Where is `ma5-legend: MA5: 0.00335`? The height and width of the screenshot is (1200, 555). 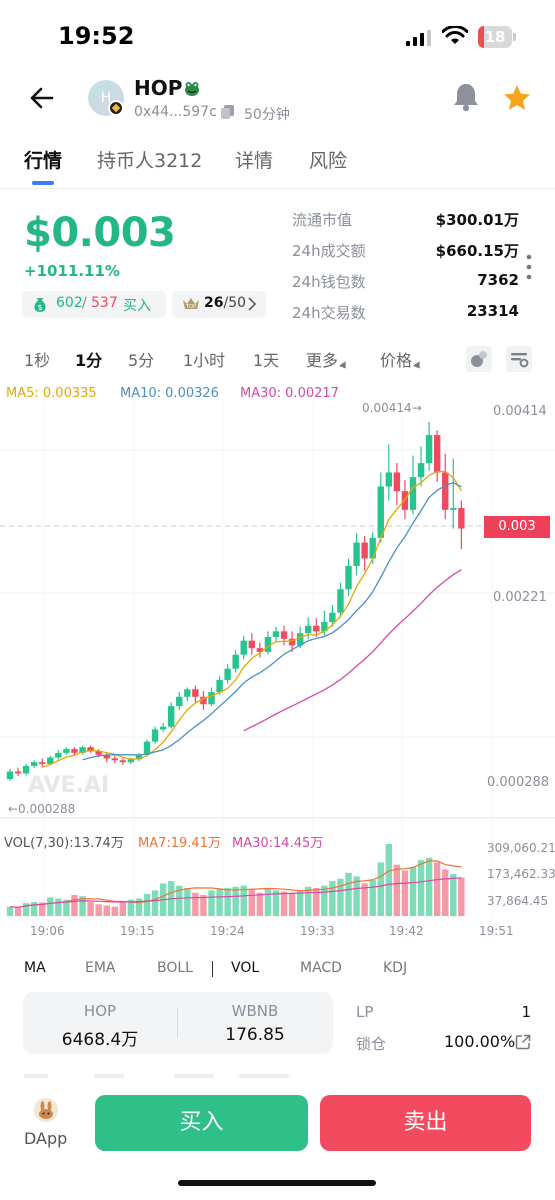
ma5-legend: MA5: 0.00335 is located at coordinates (51, 393).